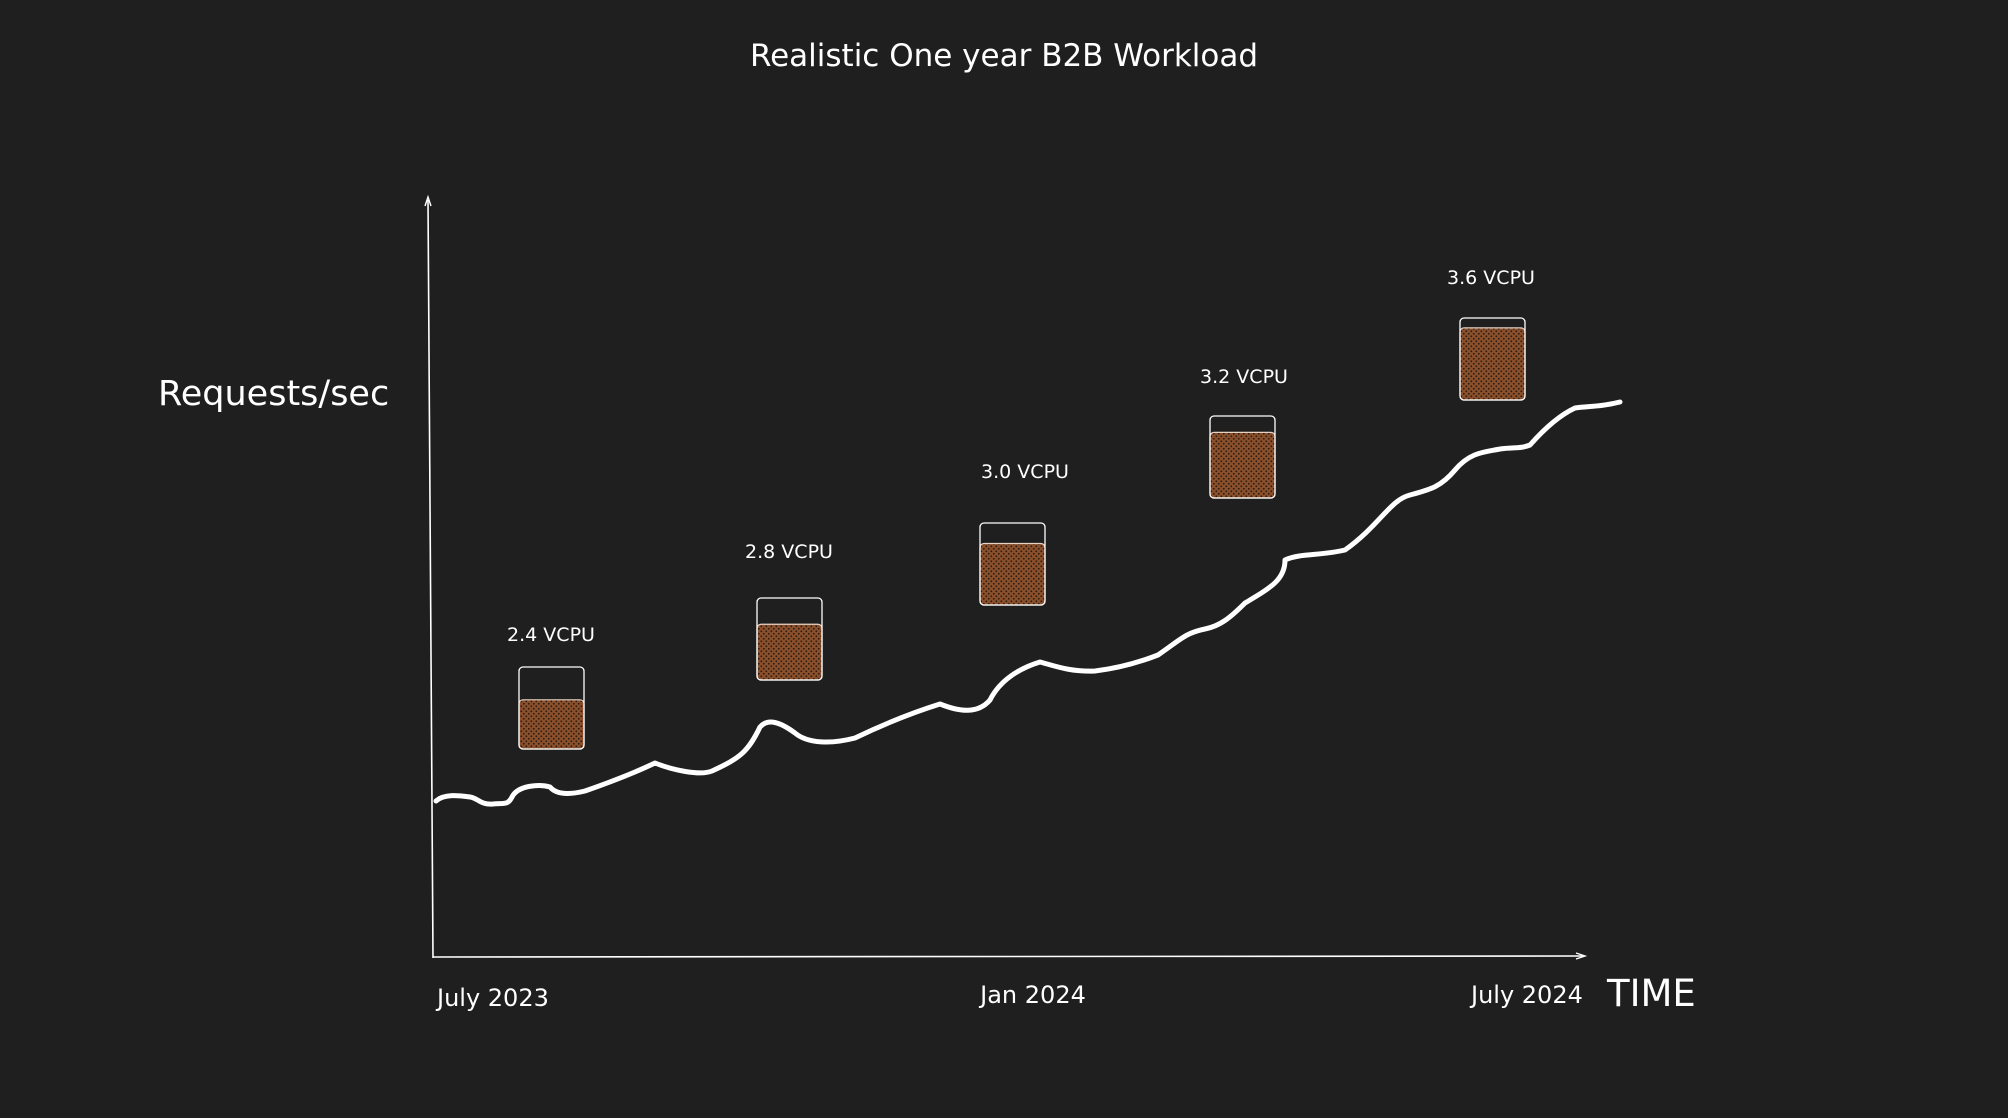  What do you see at coordinates (551, 635) in the screenshot?
I see `cpu-label-1: 2.4 VCPU` at bounding box center [551, 635].